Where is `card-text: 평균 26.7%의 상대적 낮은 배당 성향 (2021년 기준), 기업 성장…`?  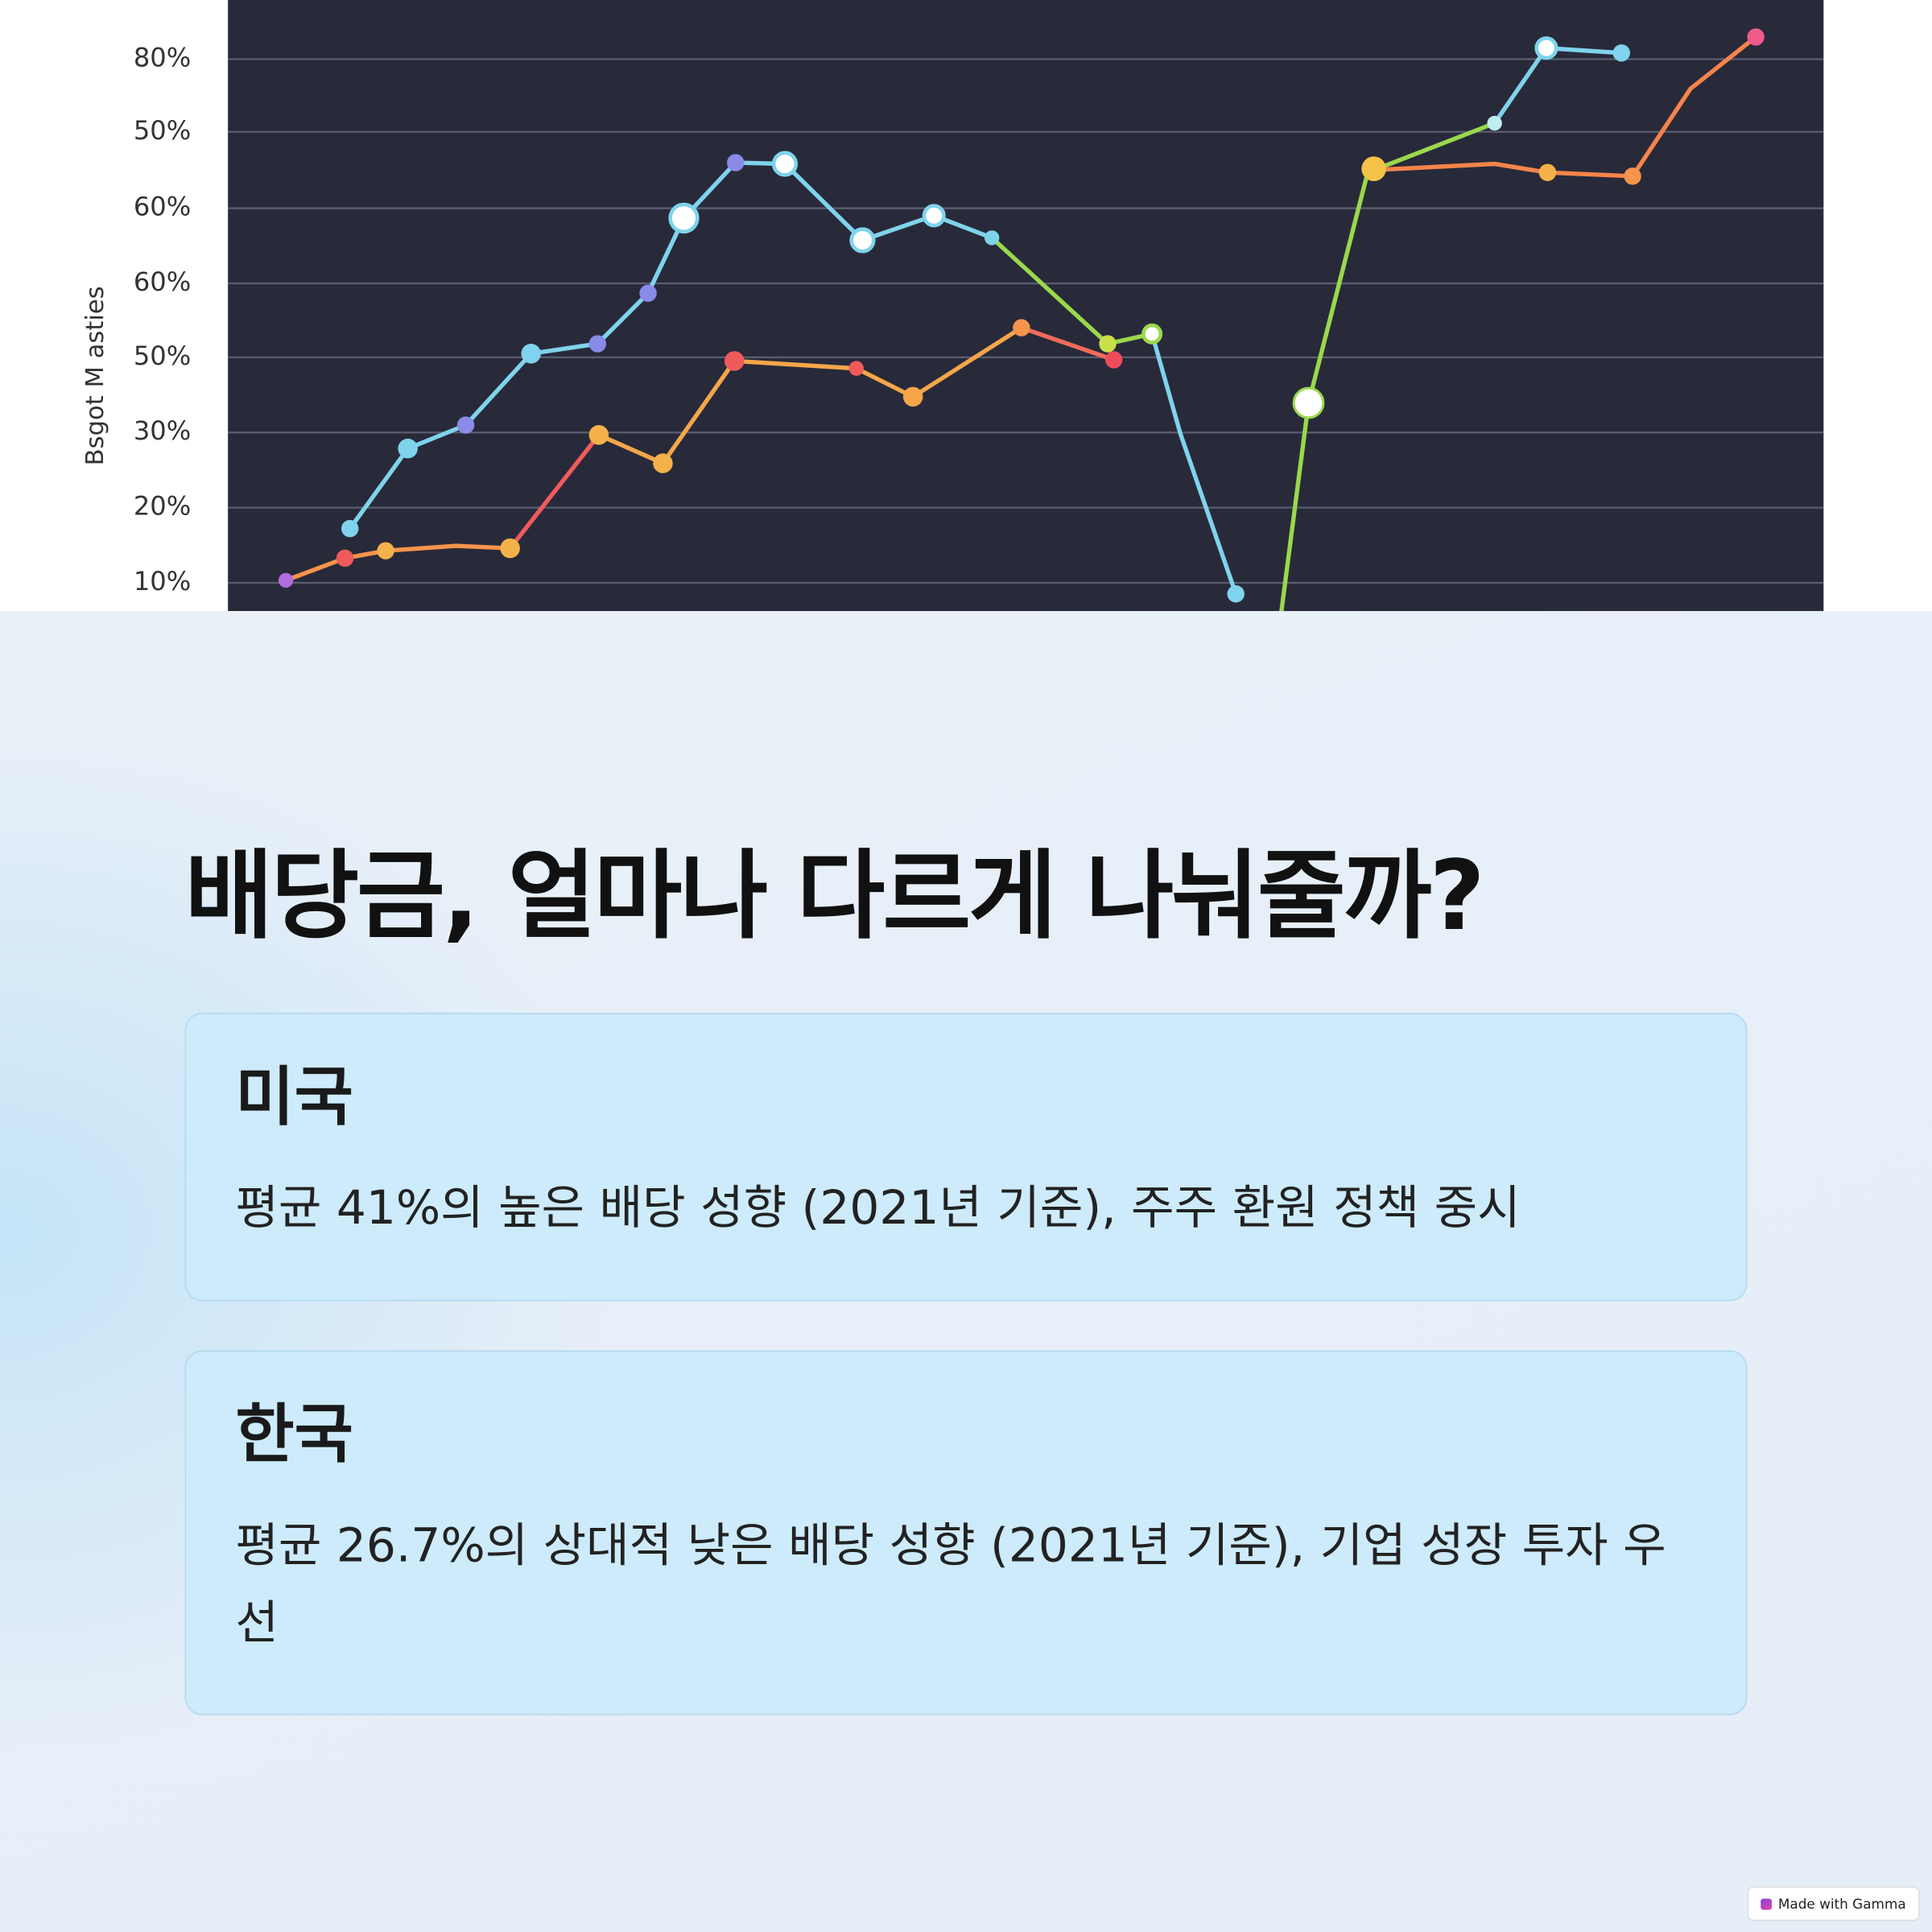 card-text: 평균 26.7%의 상대적 낮은 배당 성향 (2021년 기준), 기업 성장… is located at coordinates (950, 1583).